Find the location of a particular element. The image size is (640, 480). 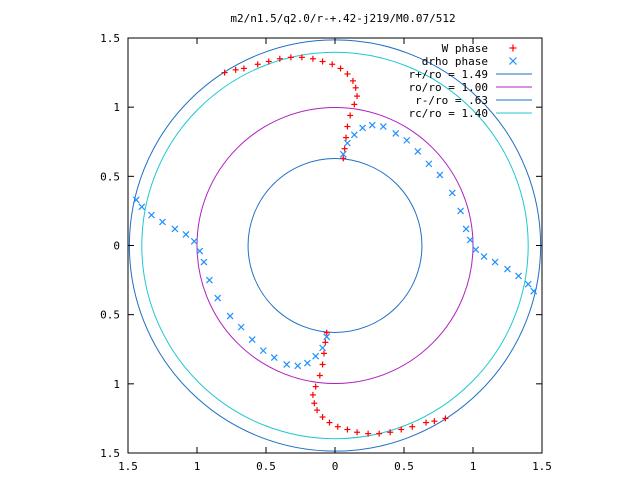

legend-label-5: rc/ro = 1.40 is located at coordinates (448, 113).